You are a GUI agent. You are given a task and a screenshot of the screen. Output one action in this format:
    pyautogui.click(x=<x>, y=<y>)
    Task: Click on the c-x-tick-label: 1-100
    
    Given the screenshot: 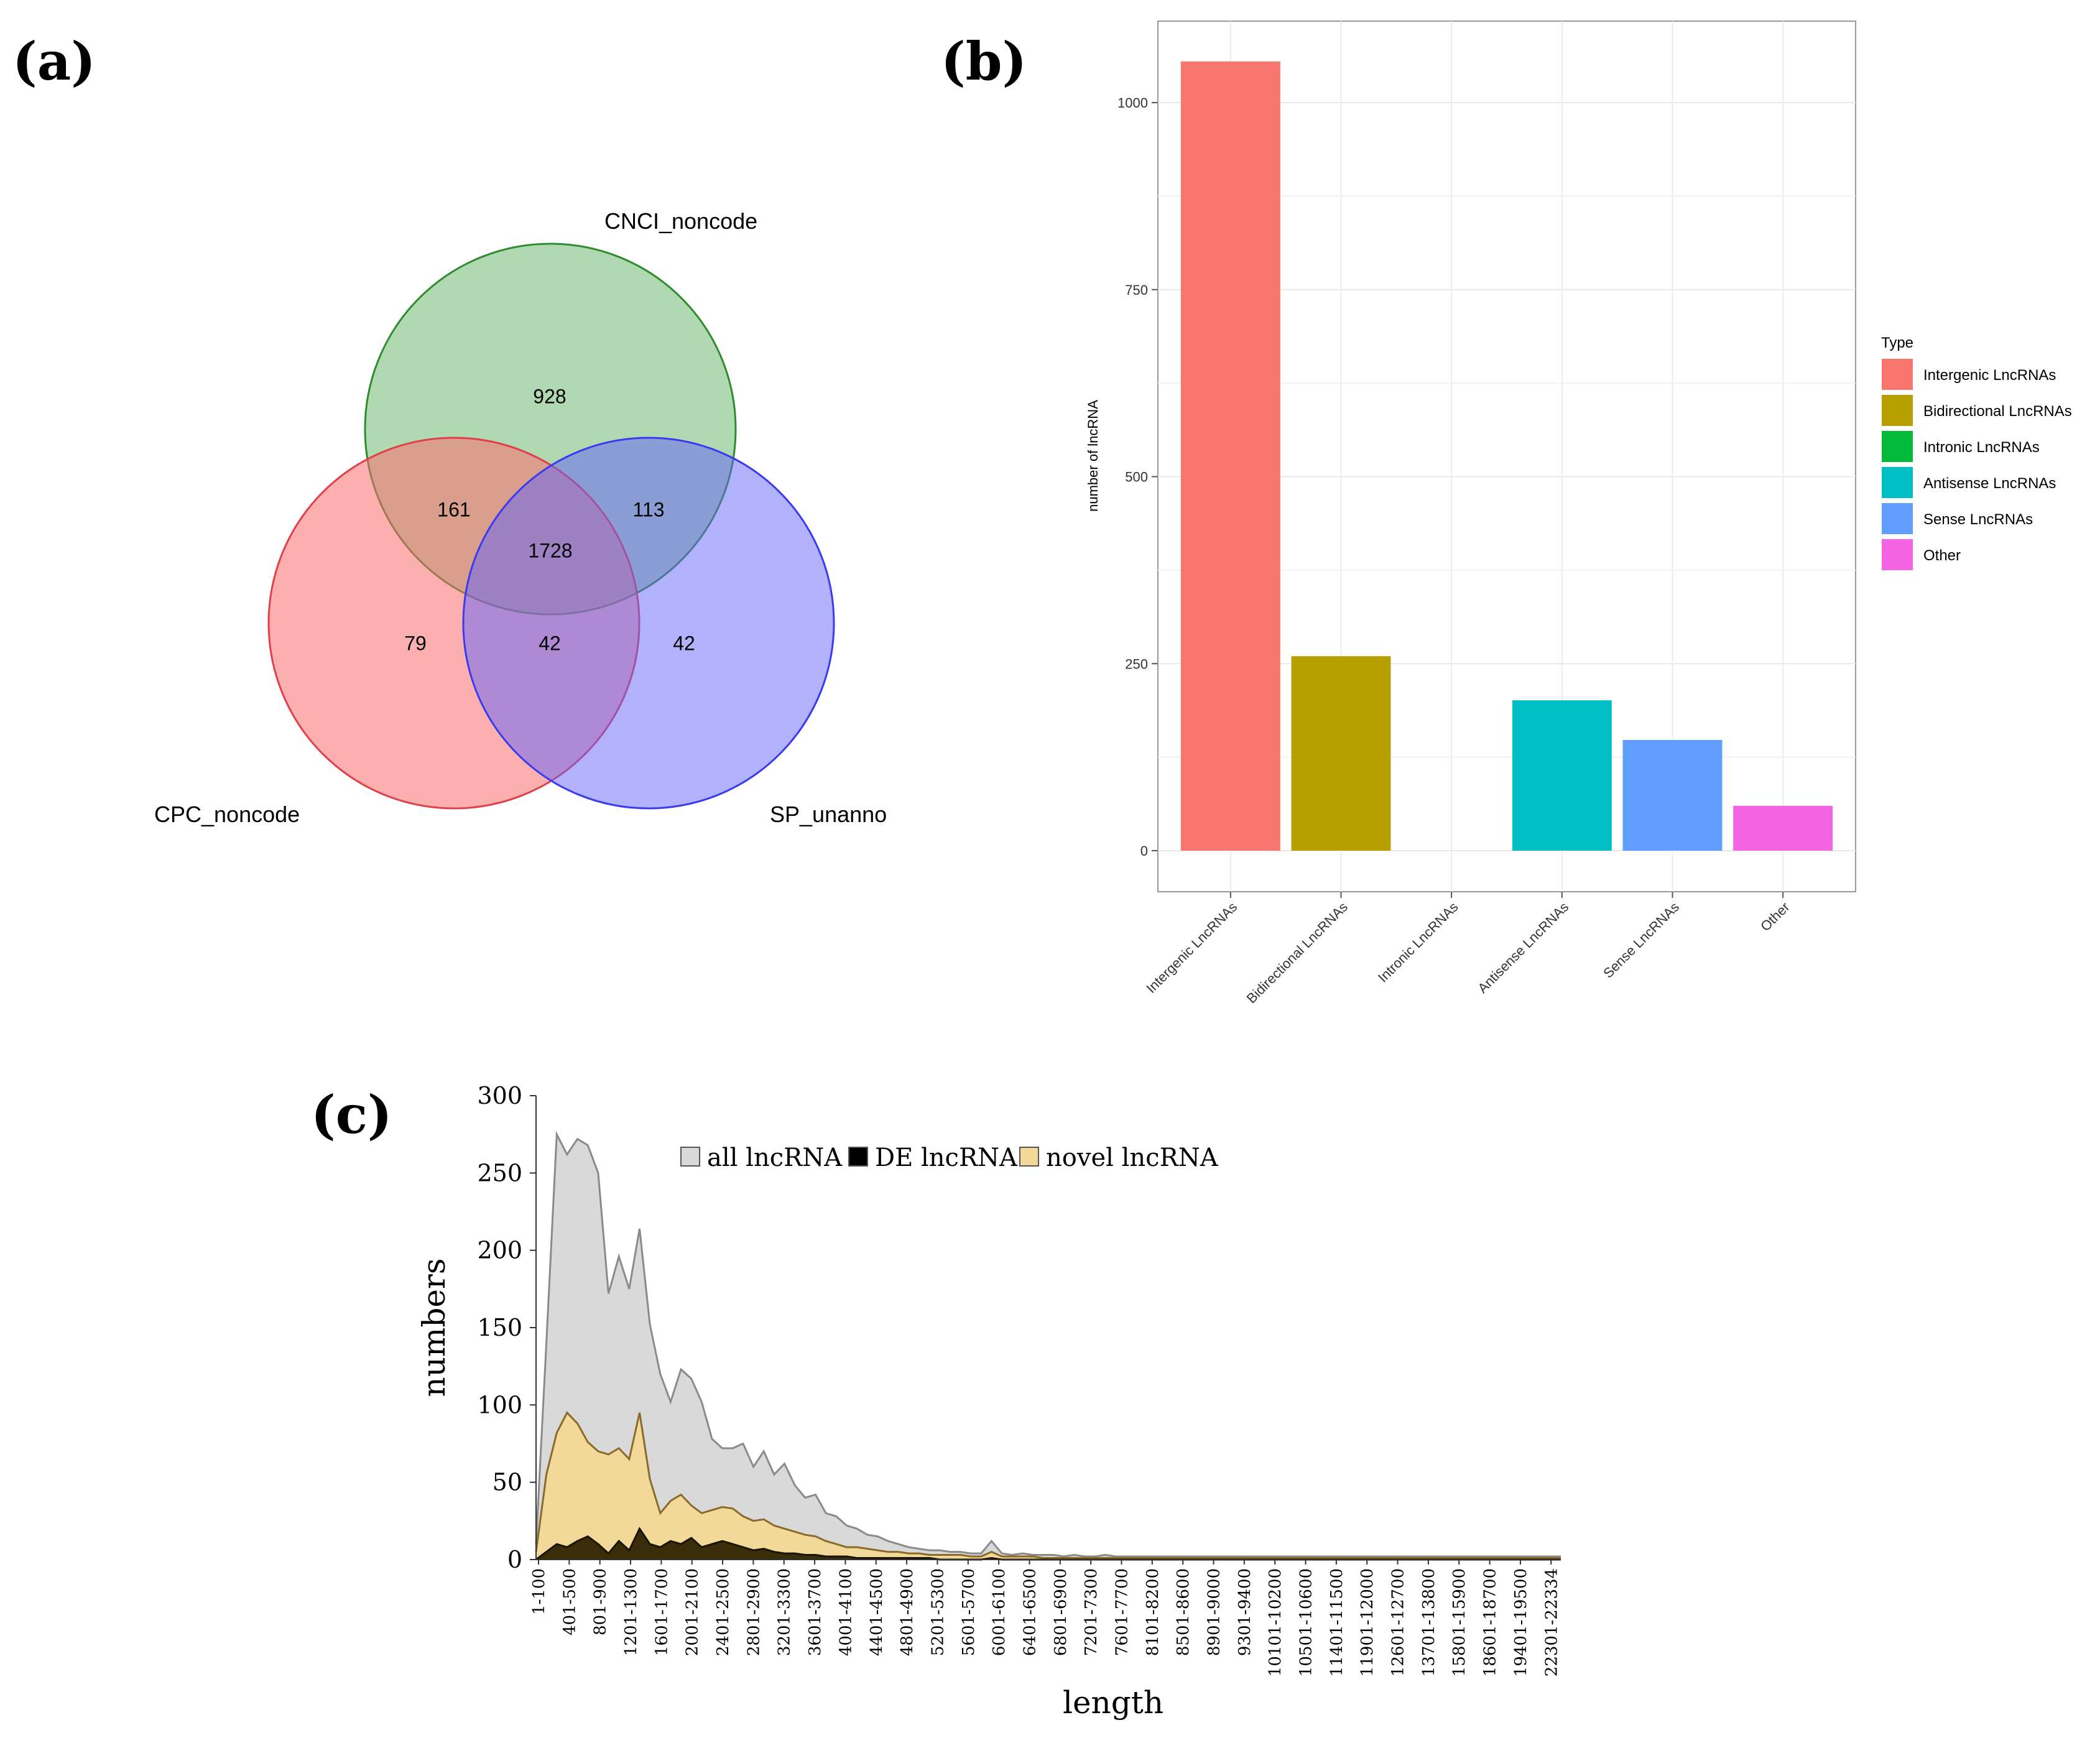 What is the action you would take?
    pyautogui.click(x=539, y=1591)
    